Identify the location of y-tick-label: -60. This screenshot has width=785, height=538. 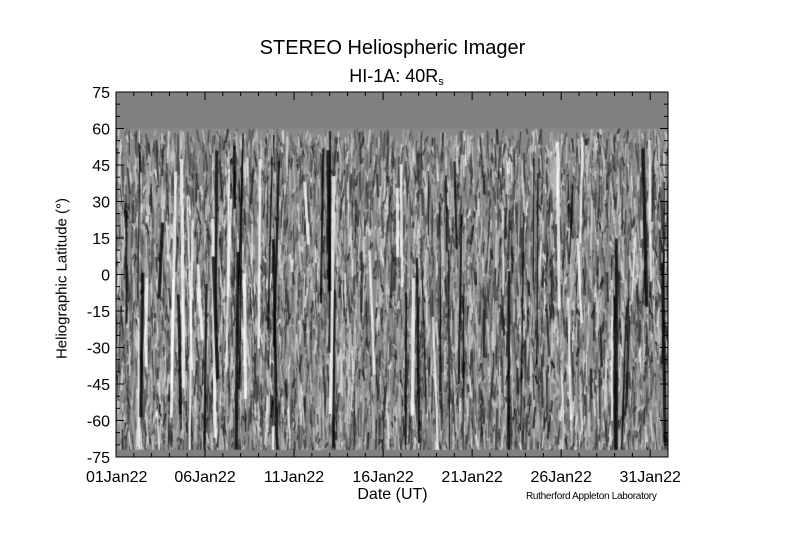
(98, 422).